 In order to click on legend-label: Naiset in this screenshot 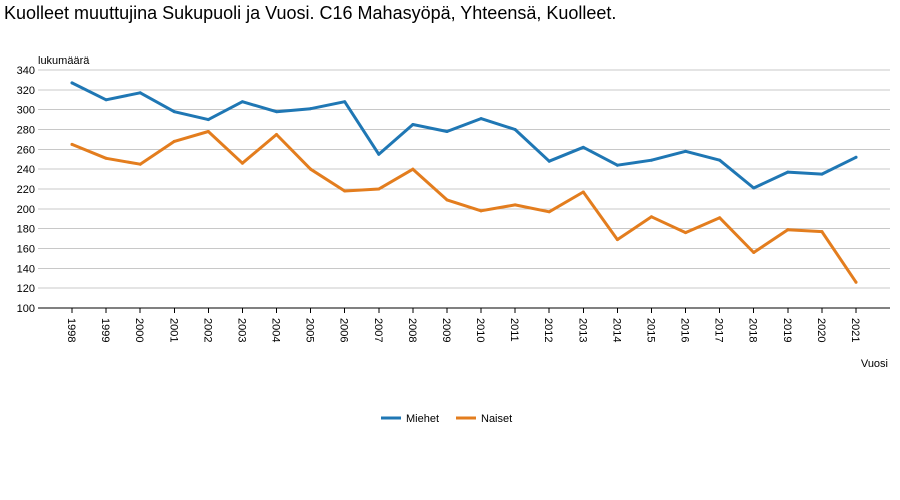, I will do `click(496, 419)`.